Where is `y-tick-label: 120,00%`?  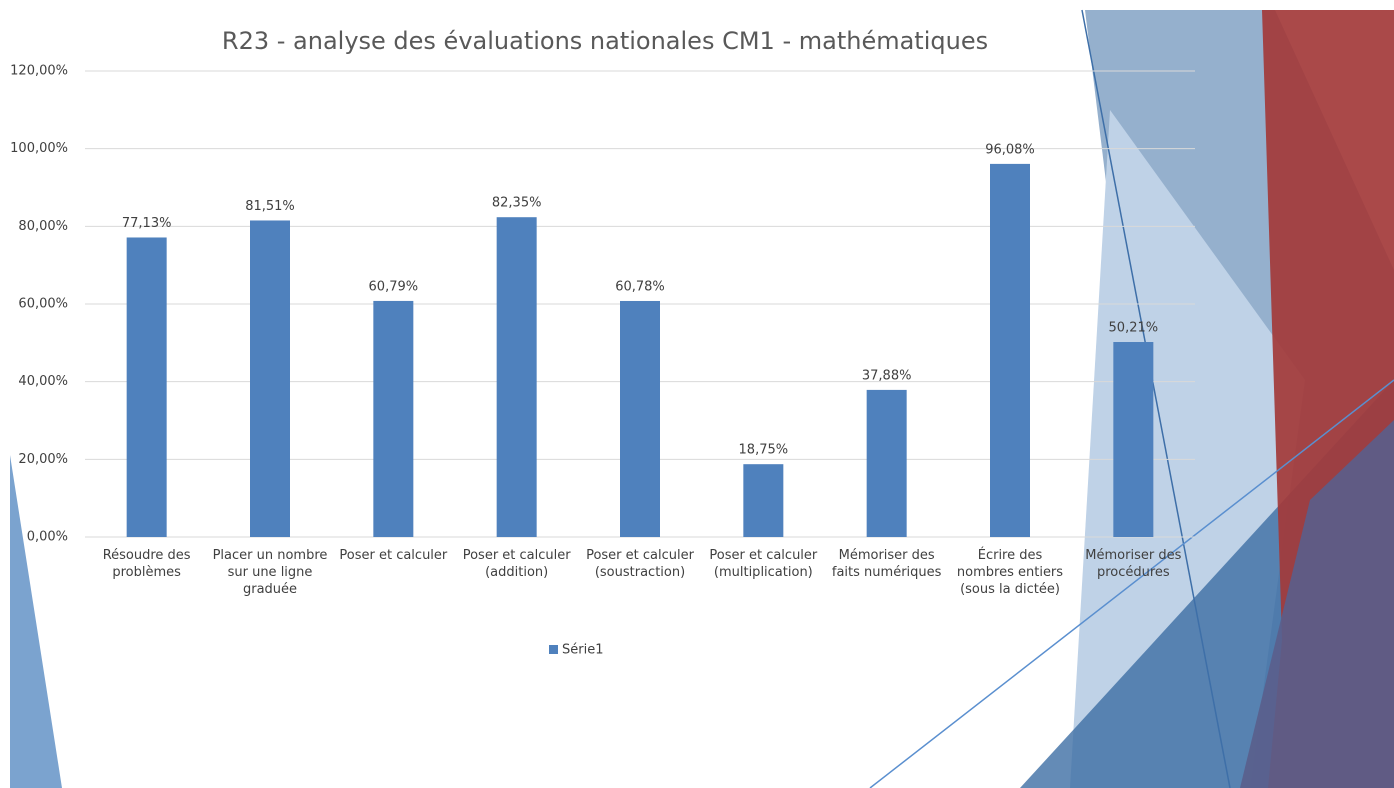 y-tick-label: 120,00% is located at coordinates (39, 71).